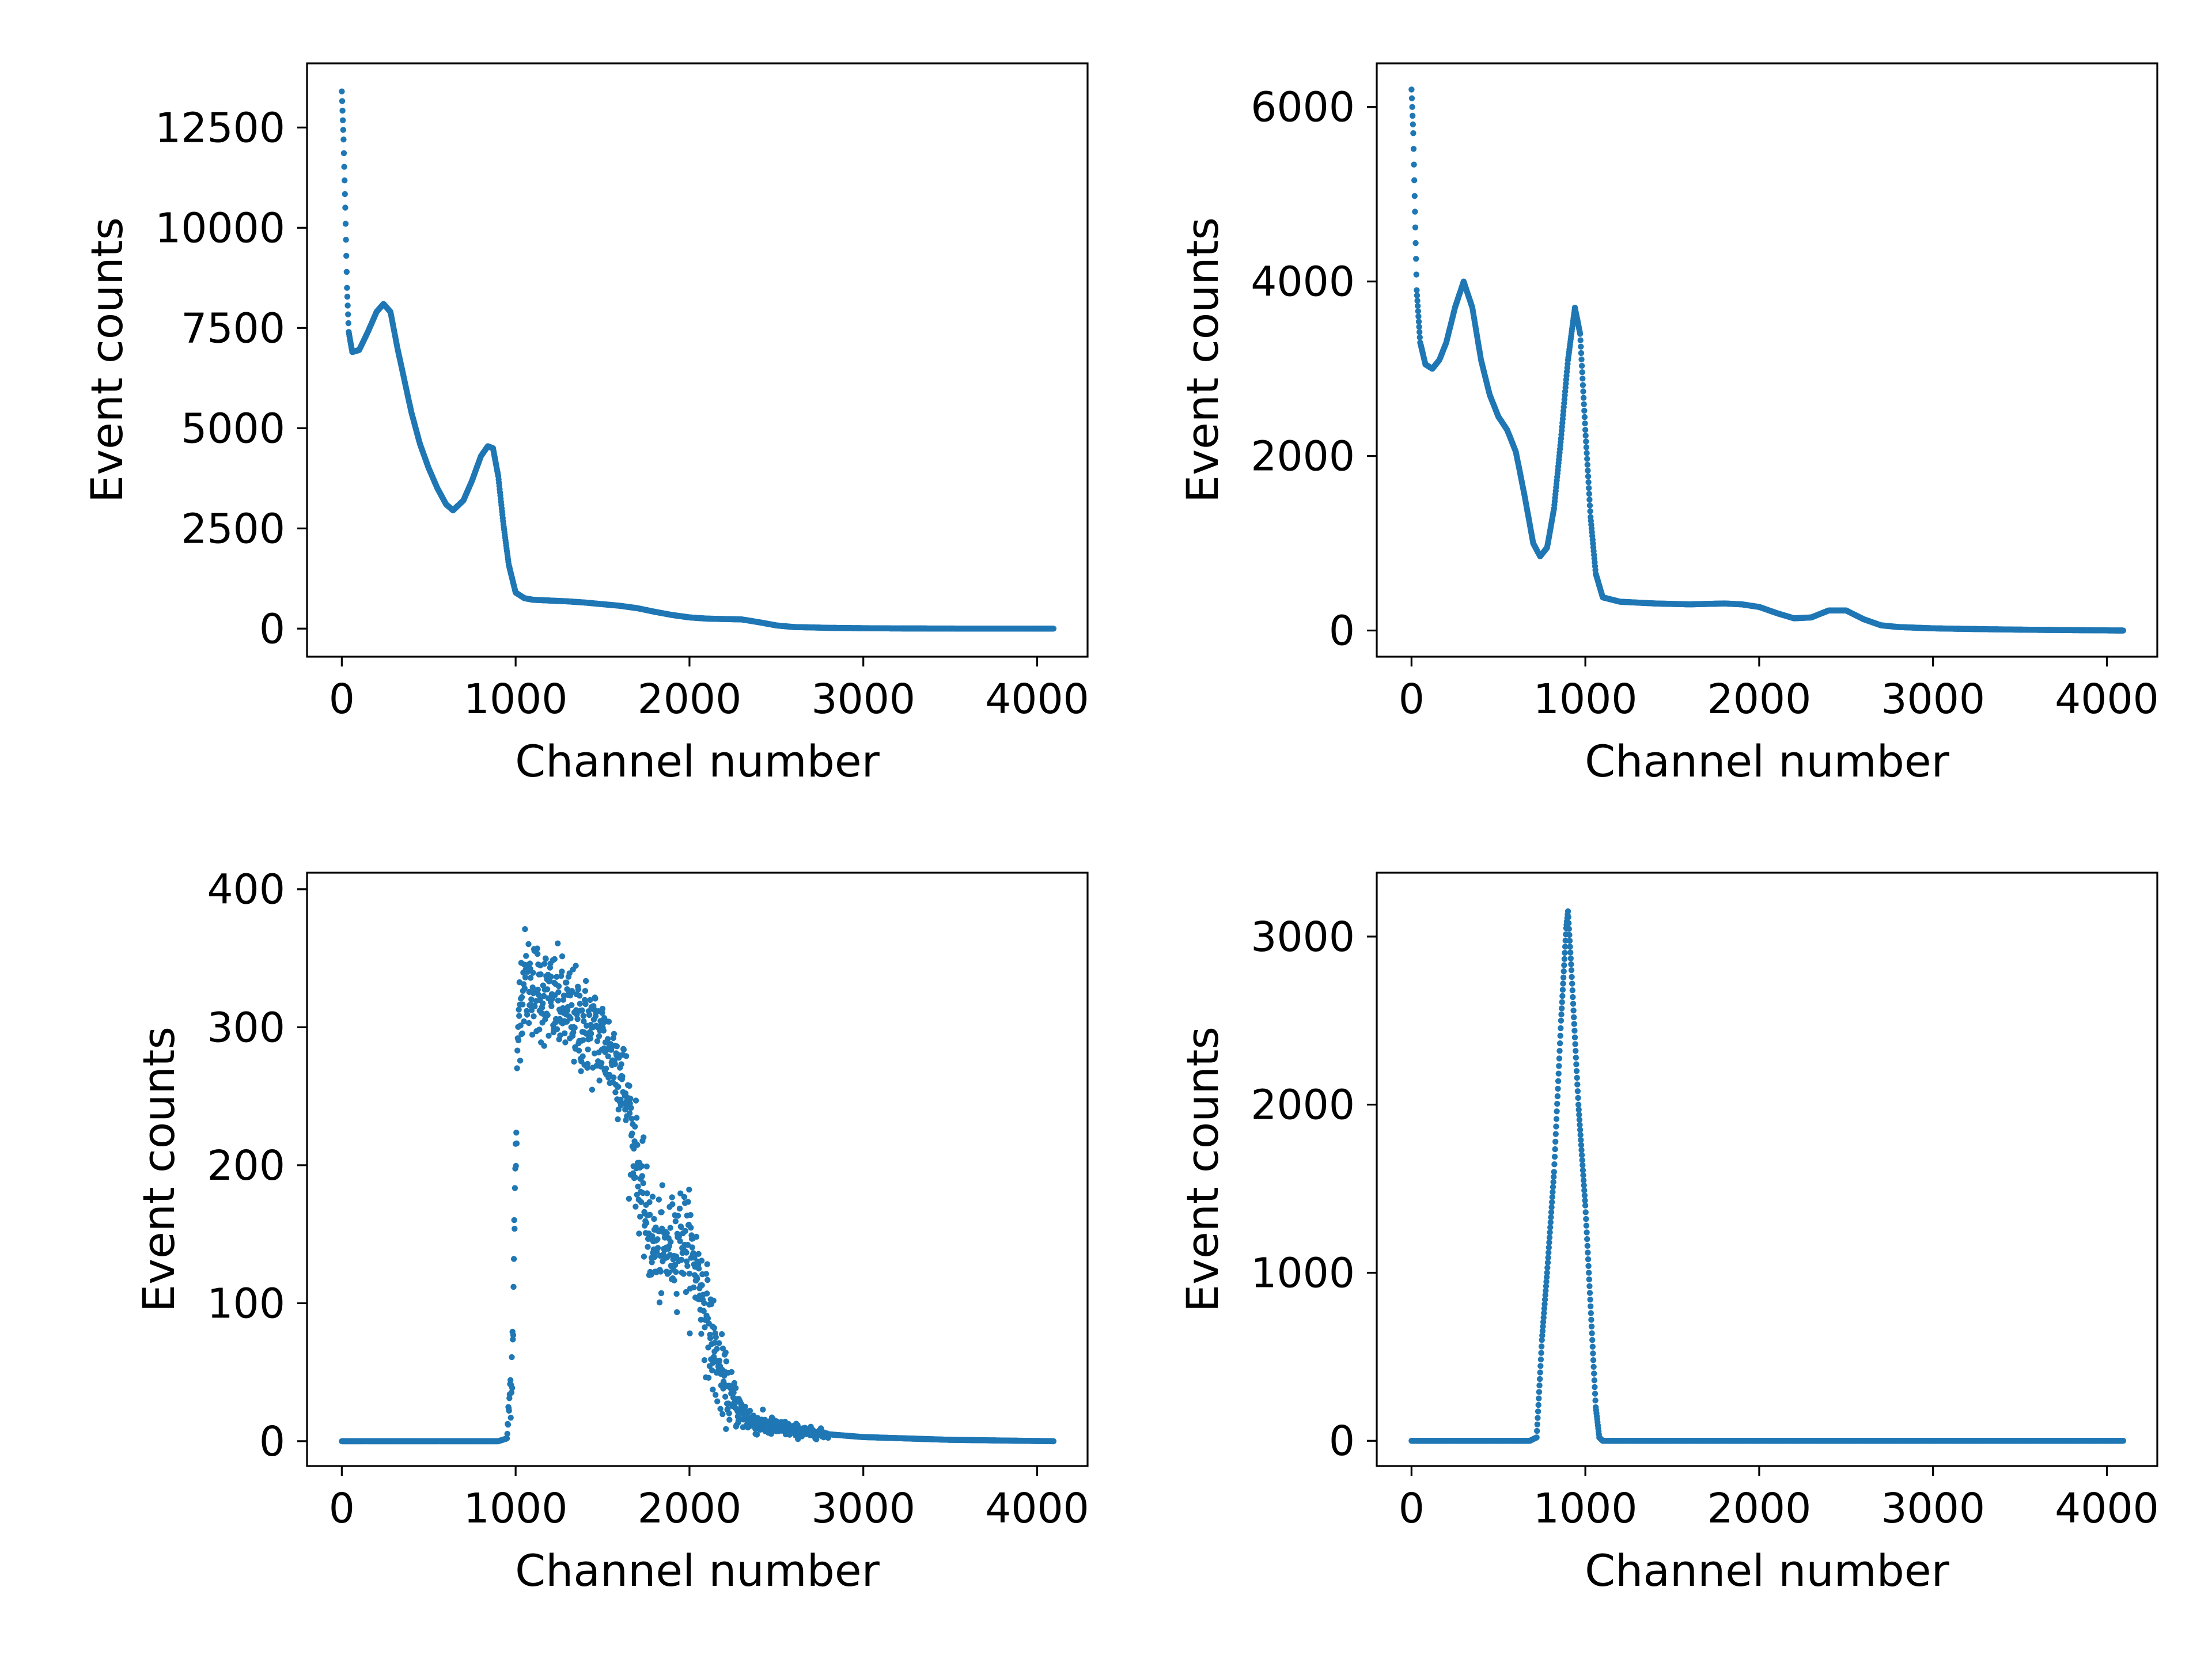 The height and width of the screenshot is (1659, 2212). I want to click on x-axis-label: Channel number, so click(697, 761).